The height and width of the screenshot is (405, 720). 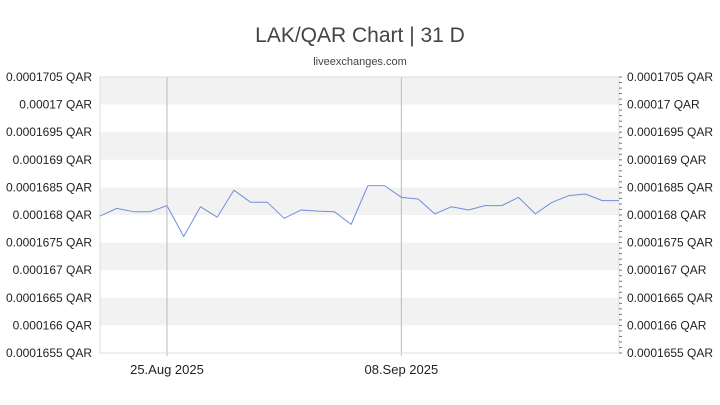 I want to click on y-tick-label-right: 0.000169 QAR, so click(x=667, y=160).